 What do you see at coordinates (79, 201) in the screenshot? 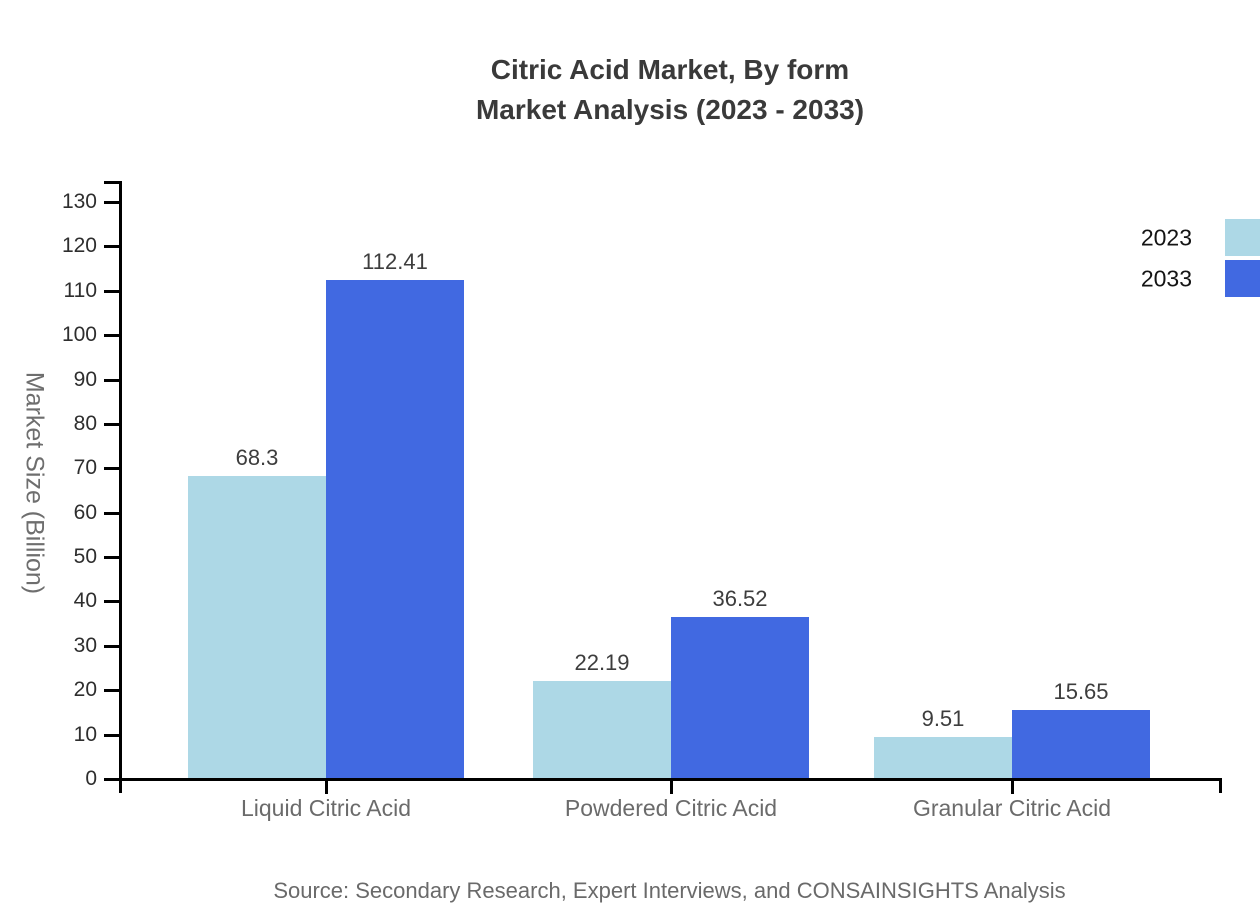
I see `y-axis-tick-label: 130` at bounding box center [79, 201].